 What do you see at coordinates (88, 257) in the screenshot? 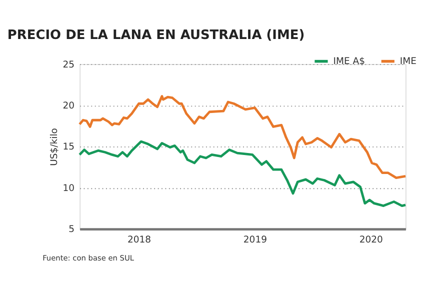
I see `source-note: Fuente: con base en SUL` at bounding box center [88, 257].